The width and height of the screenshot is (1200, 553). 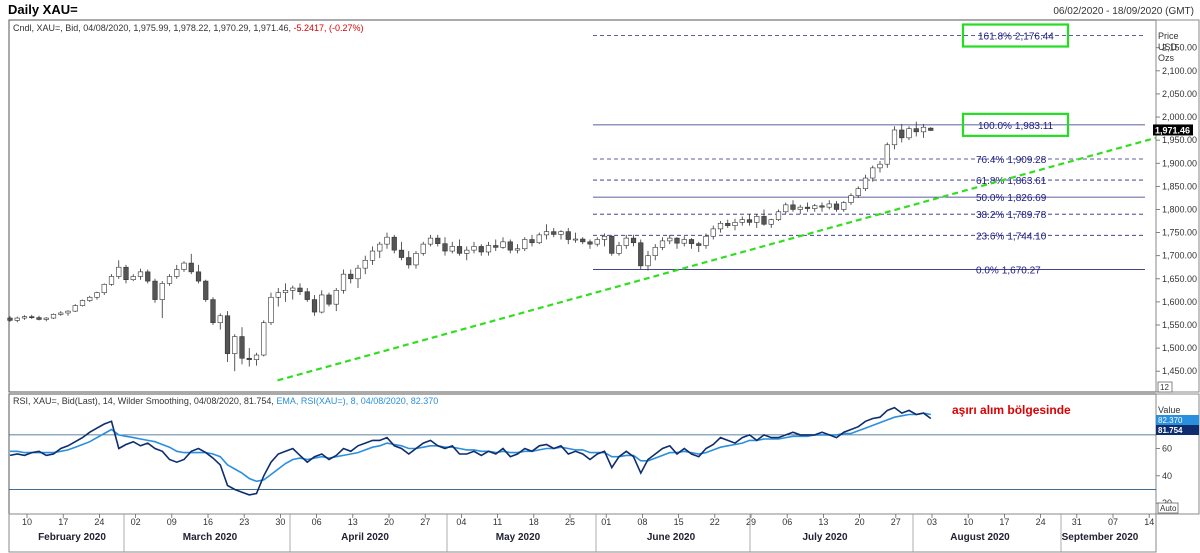 I want to click on fib-percent: 50.0%, so click(x=990, y=198).